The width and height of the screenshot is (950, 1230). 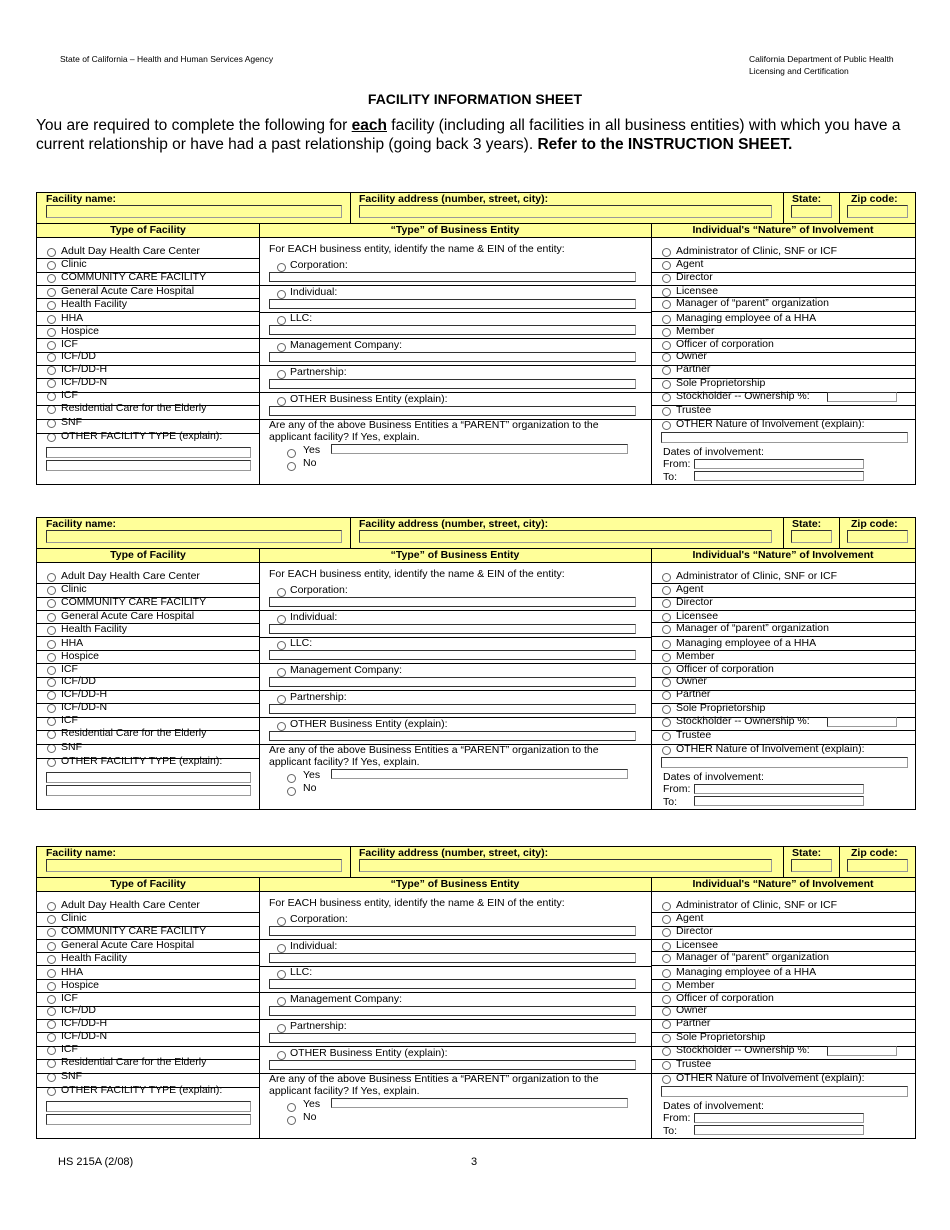 What do you see at coordinates (291, 778) in the screenshot?
I see `parent-yes-radio` at bounding box center [291, 778].